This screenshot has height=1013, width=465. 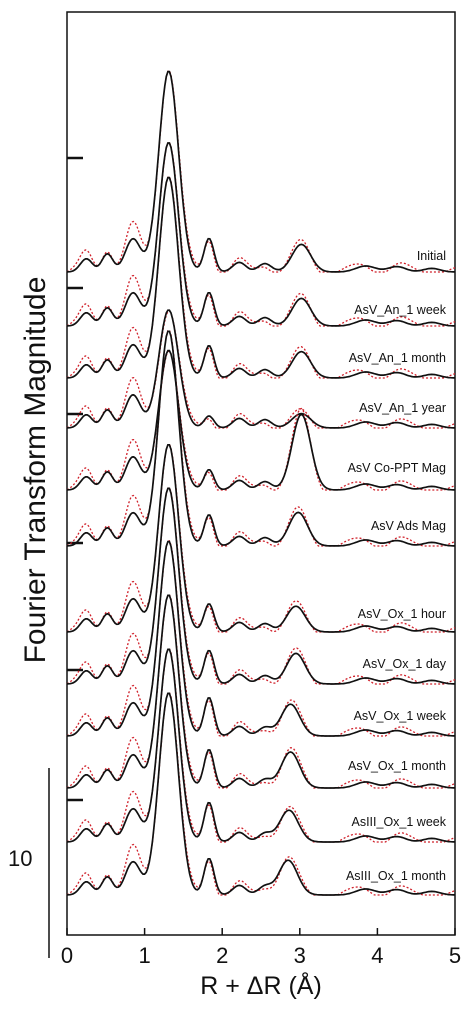 What do you see at coordinates (35, 470) in the screenshot?
I see `y-axis-title: Fourier Transform Magnitude` at bounding box center [35, 470].